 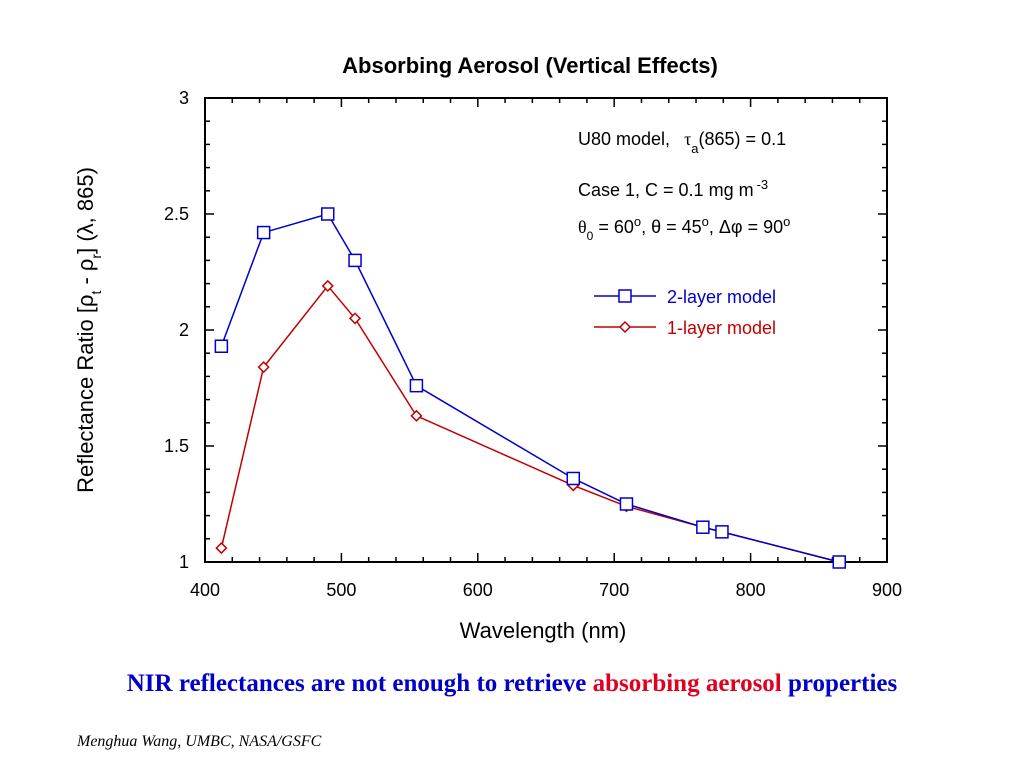 What do you see at coordinates (614, 590) in the screenshot?
I see `x-tick-label: 700` at bounding box center [614, 590].